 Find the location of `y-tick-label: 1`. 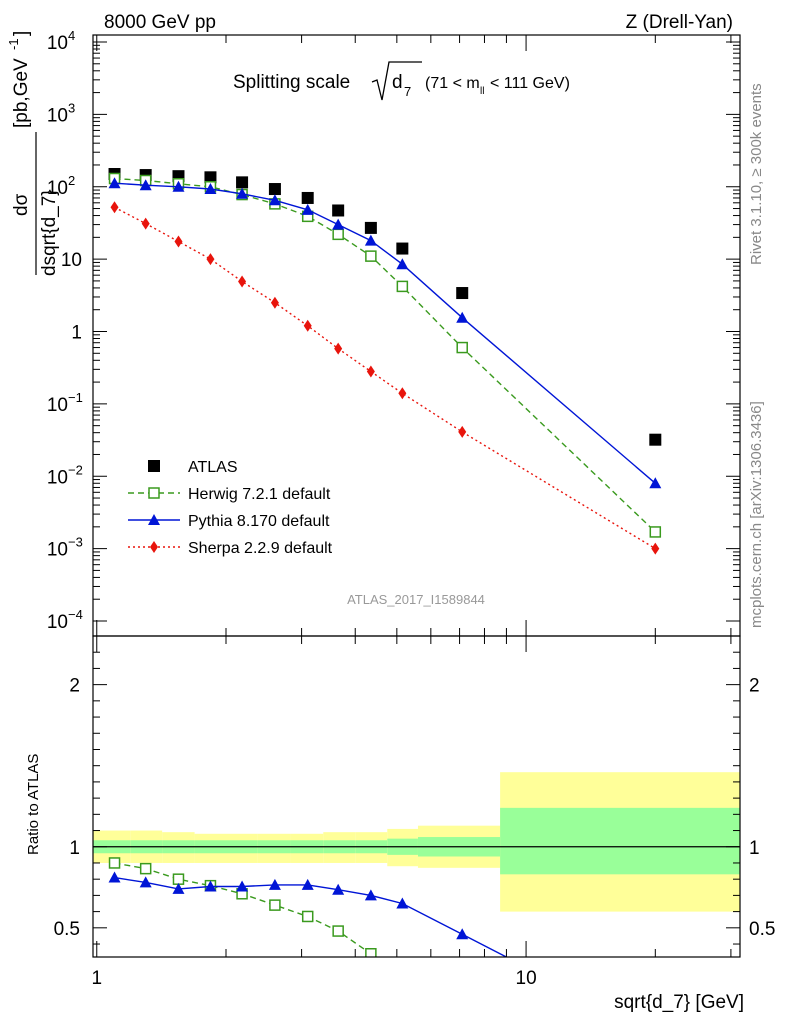

y-tick-label: 1 is located at coordinates (76, 333).